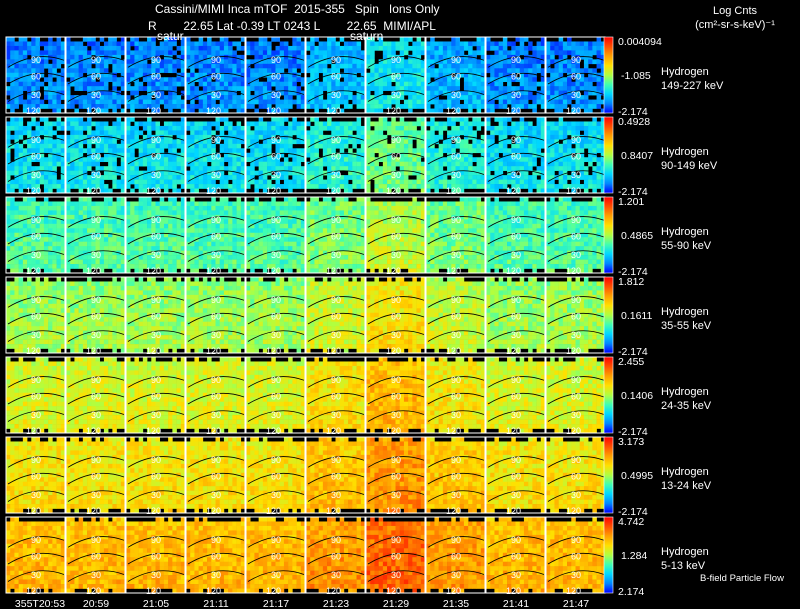 The image size is (800, 609). Describe the element at coordinates (455, 156) in the screenshot. I see `spectrogram-panel: 906030120` at that location.